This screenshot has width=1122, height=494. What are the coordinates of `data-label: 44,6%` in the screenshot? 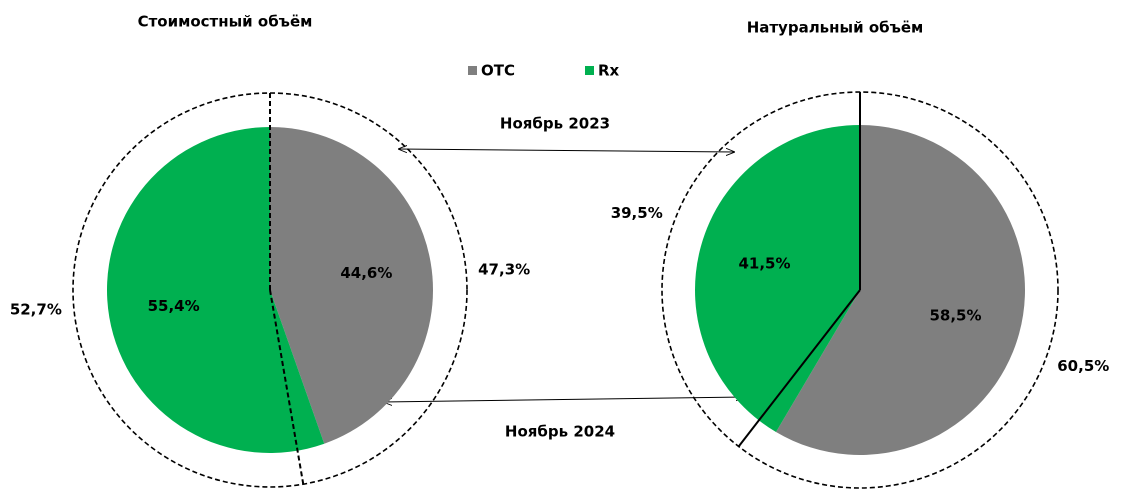 It's located at (366, 273).